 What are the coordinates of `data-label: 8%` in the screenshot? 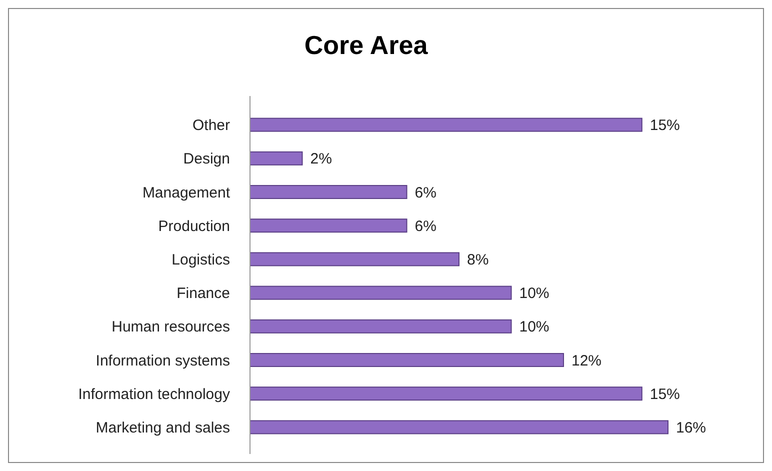 It's located at (478, 259).